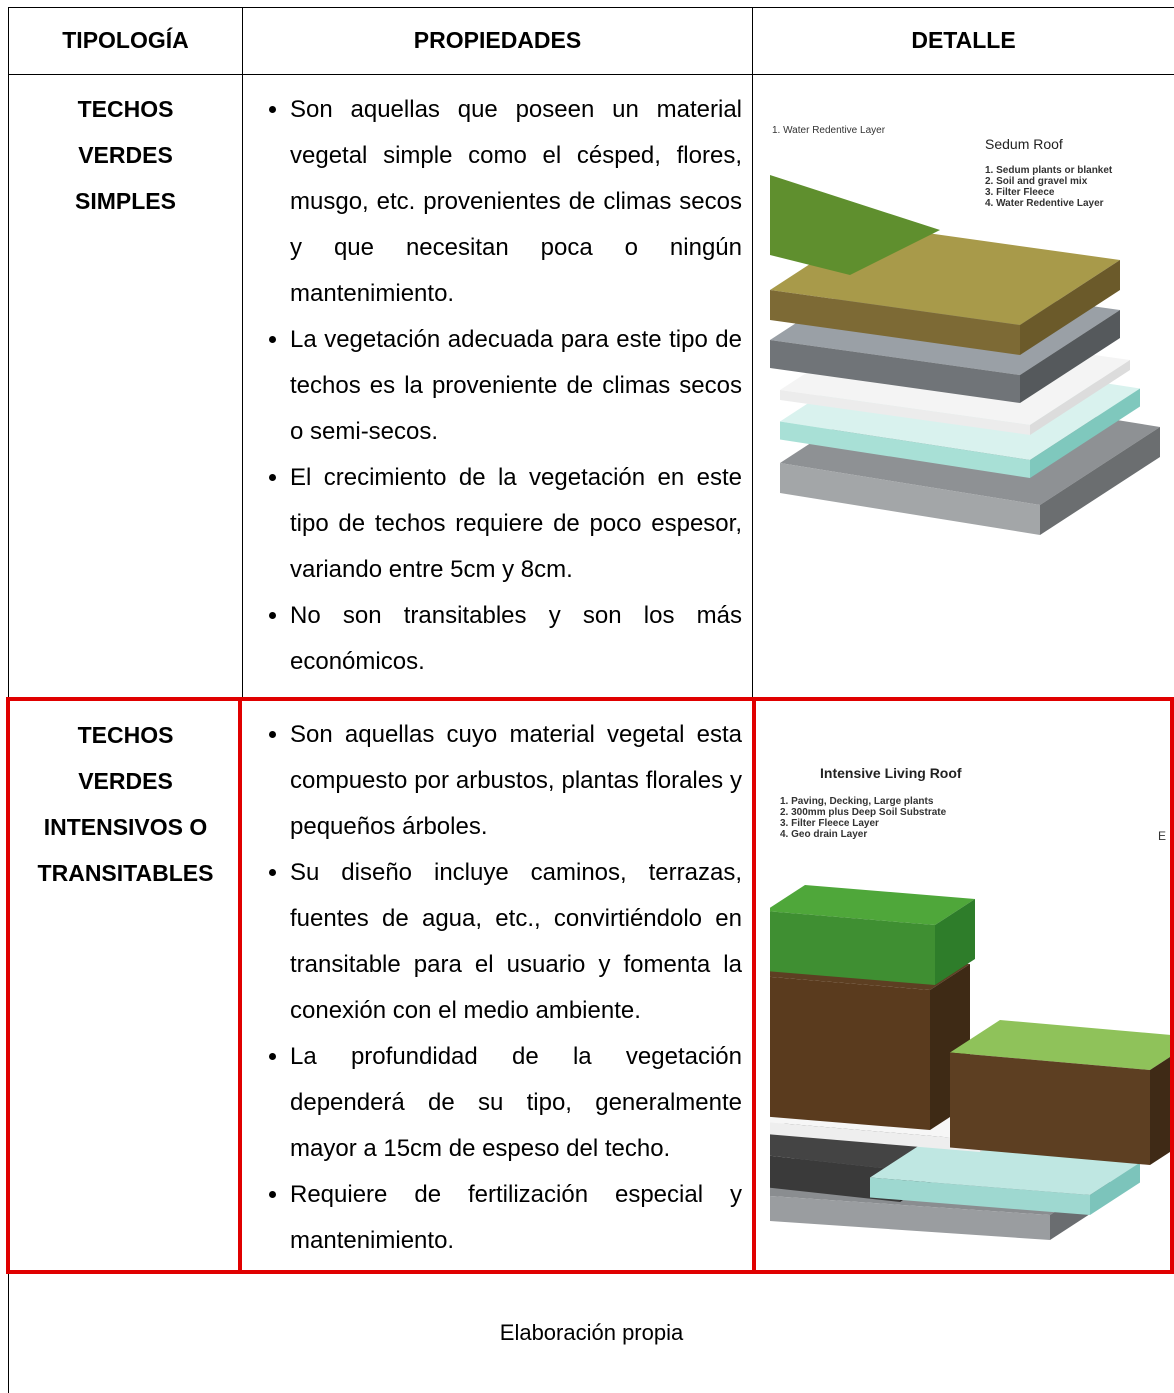 Image resolution: width=1174 pixels, height=1393 pixels. What do you see at coordinates (125, 873) in the screenshot?
I see `typology-line: TRANSITABLES` at bounding box center [125, 873].